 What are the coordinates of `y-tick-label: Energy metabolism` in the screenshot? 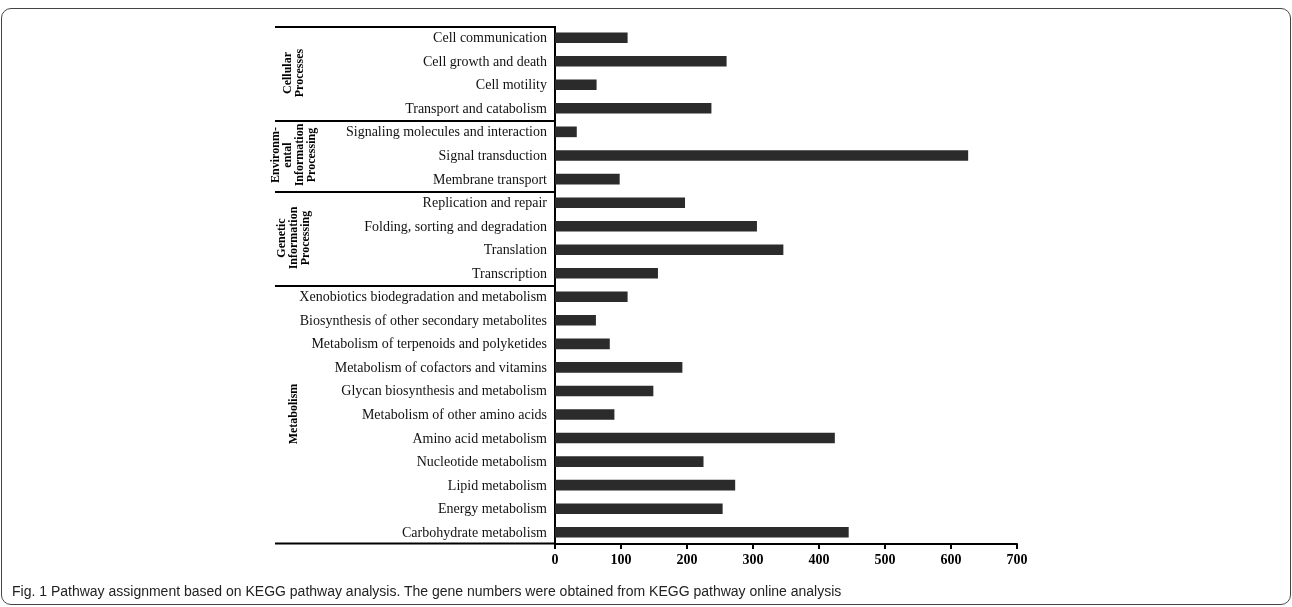 It's located at (493, 508).